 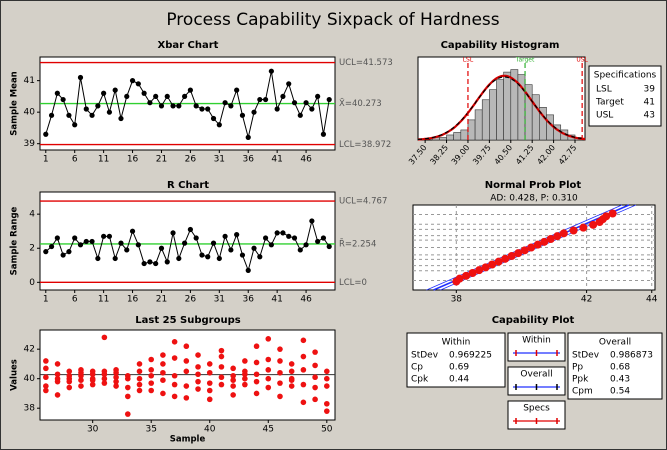 I want to click on y-tick-label: 38, so click(x=30, y=409).